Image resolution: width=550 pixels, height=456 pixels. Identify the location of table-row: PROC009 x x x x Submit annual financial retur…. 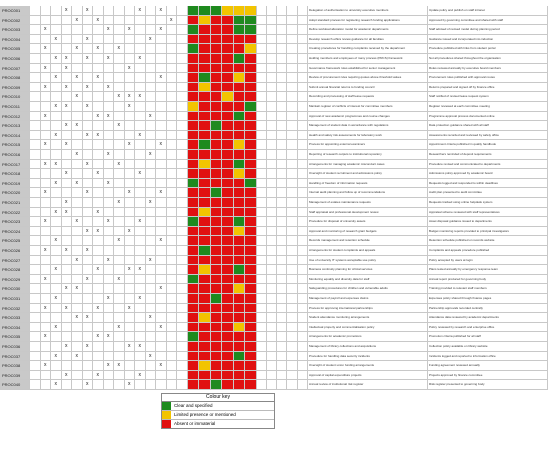
(275, 87).